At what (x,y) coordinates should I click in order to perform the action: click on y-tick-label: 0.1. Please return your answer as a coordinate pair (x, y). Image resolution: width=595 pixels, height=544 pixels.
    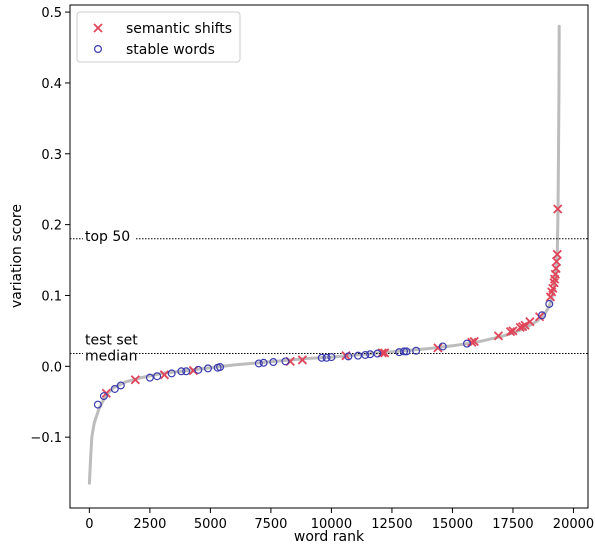
    Looking at the image, I should click on (51, 296).